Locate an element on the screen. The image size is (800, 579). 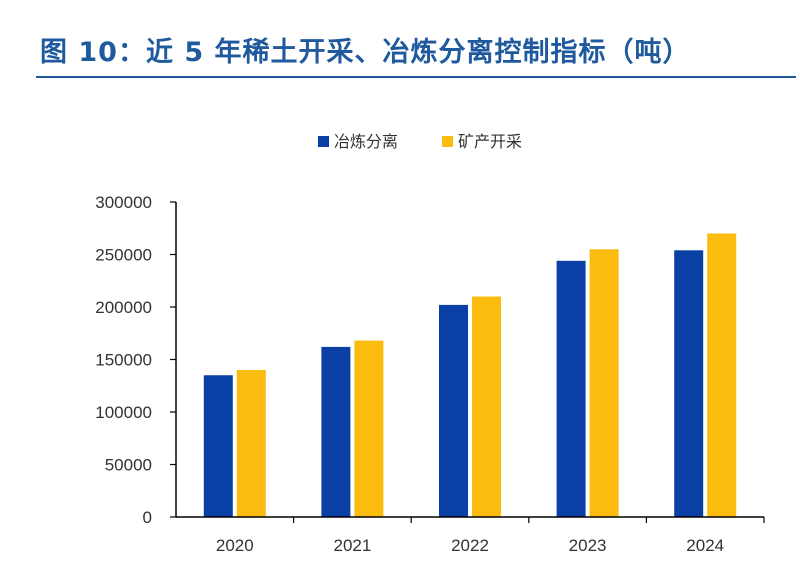
y-tick-label: 200000 is located at coordinates (123, 307).